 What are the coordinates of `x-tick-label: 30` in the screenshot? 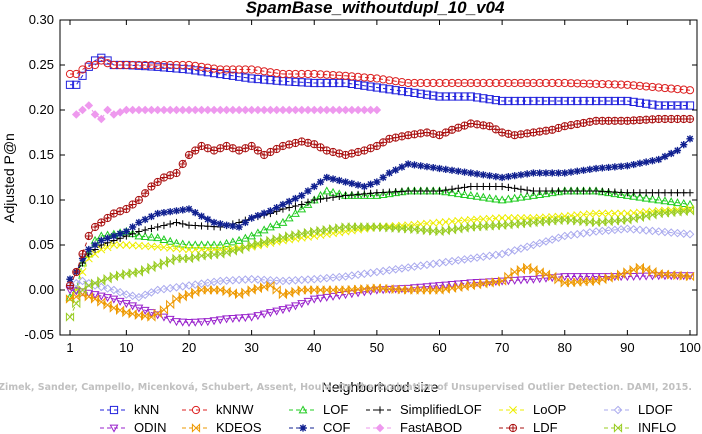 It's located at (251, 347).